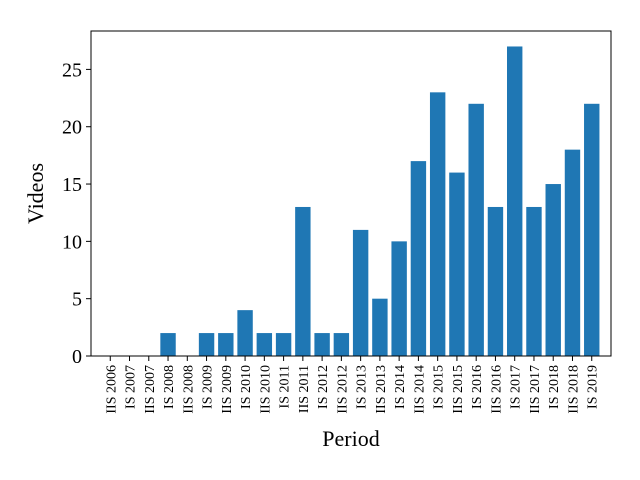  I want to click on x-tick-label: IIS 2016, so click(496, 389).